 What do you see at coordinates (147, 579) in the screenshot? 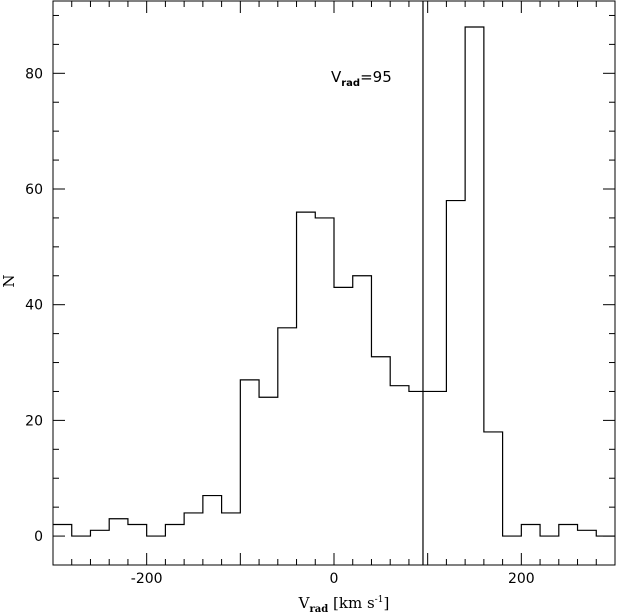
I see `x-tick-label: -200` at bounding box center [147, 579].